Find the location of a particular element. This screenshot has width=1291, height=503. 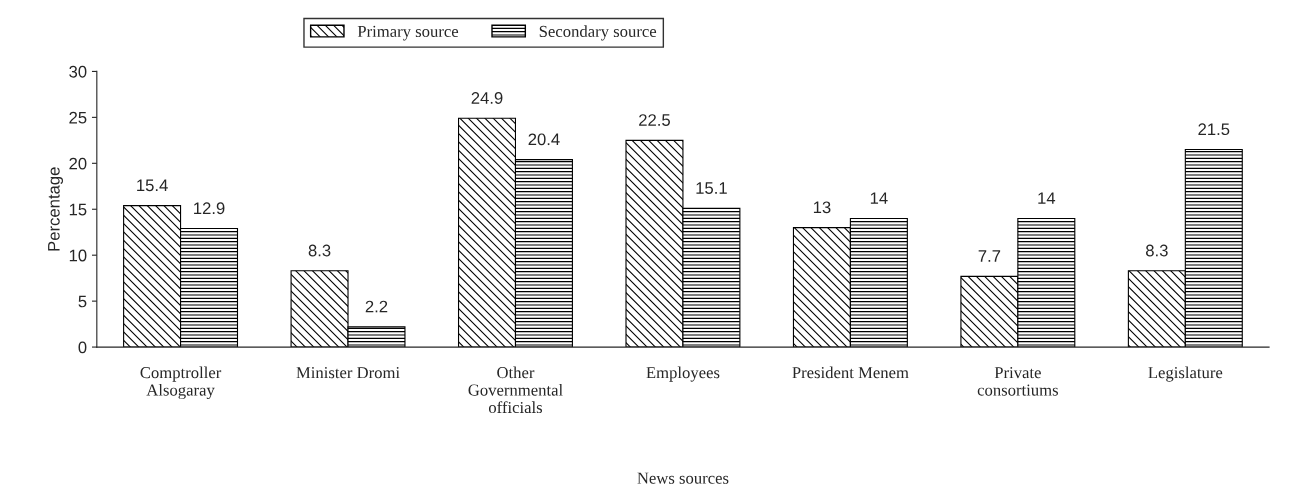

data-label: 12.9 is located at coordinates (209, 208).